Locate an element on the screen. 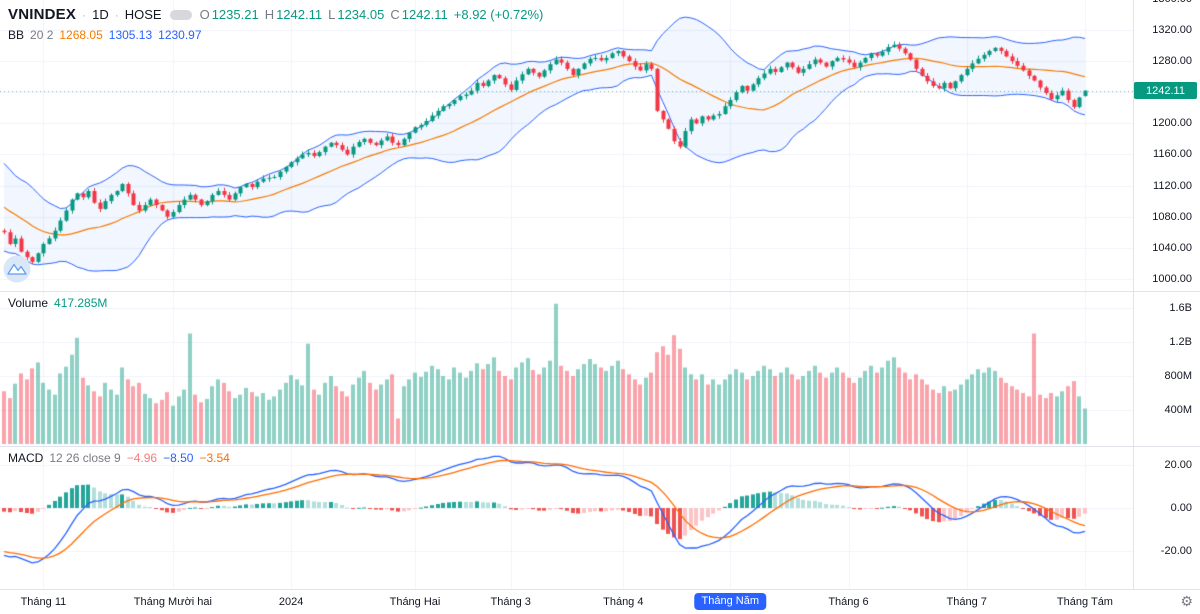  mountain-logo-icon is located at coordinates (17, 269).